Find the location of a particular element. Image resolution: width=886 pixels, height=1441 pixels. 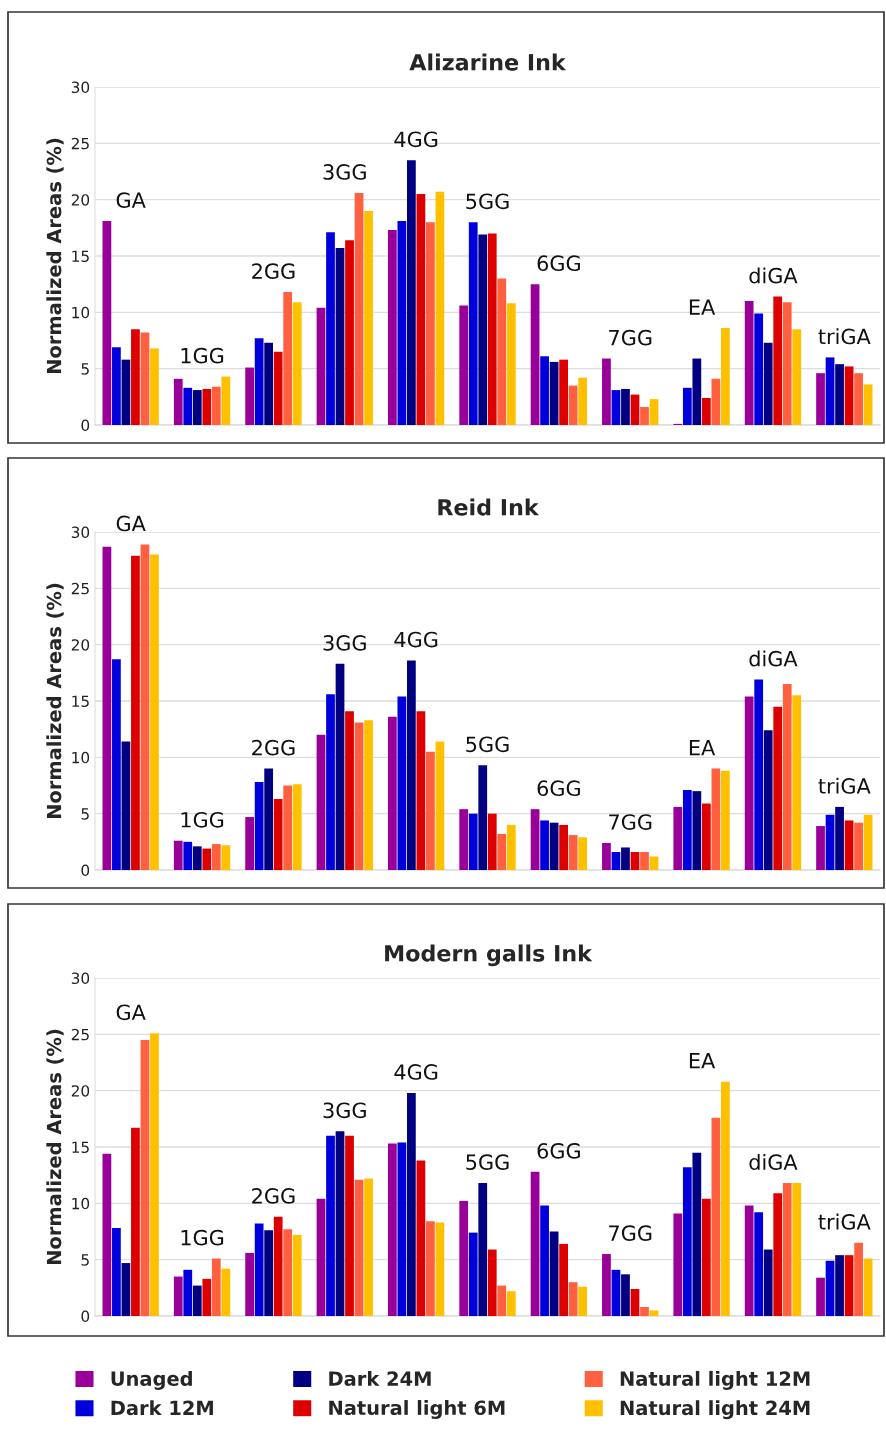

category-label: 4GG is located at coordinates (416, 139).